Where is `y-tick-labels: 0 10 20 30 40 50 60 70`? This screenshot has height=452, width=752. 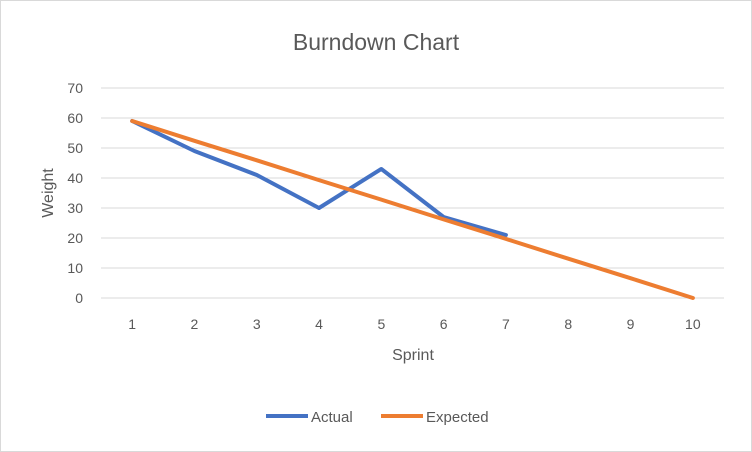
y-tick-labels: 0 10 20 30 40 50 60 70 is located at coordinates (75, 193).